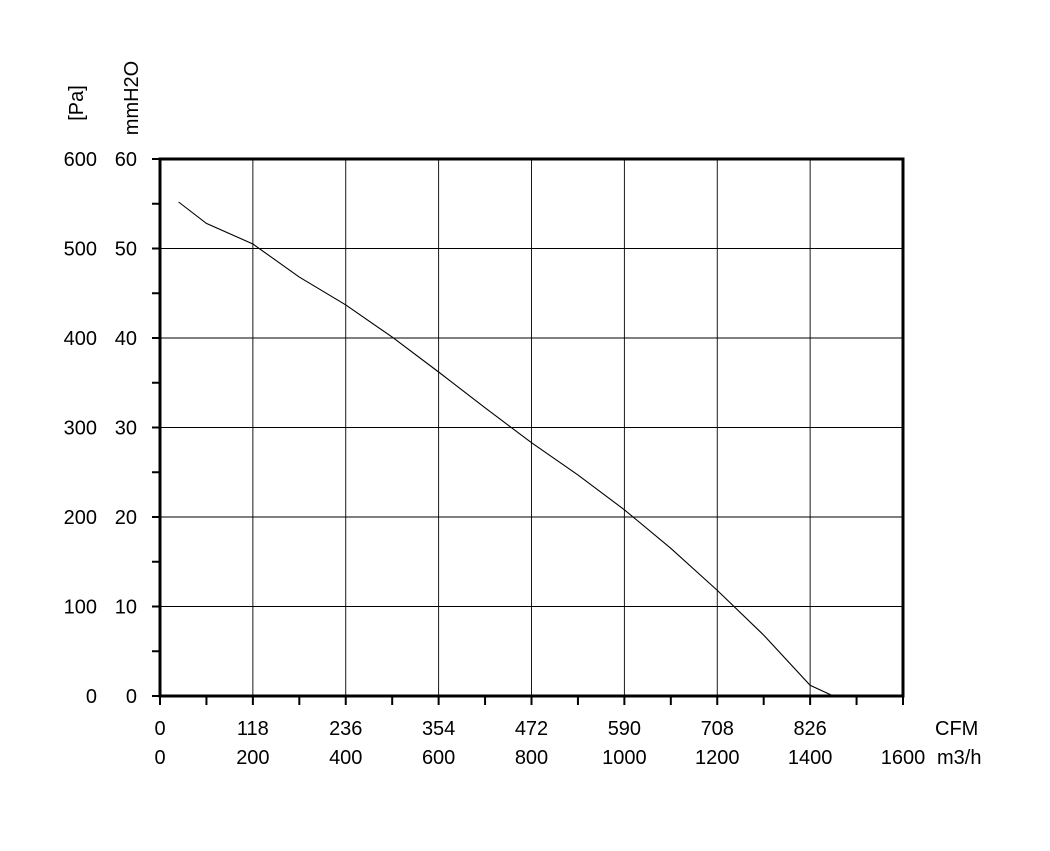 The width and height of the screenshot is (1050, 851). What do you see at coordinates (80, 518) in the screenshot?
I see `y-tick-label-pa: 200` at bounding box center [80, 518].